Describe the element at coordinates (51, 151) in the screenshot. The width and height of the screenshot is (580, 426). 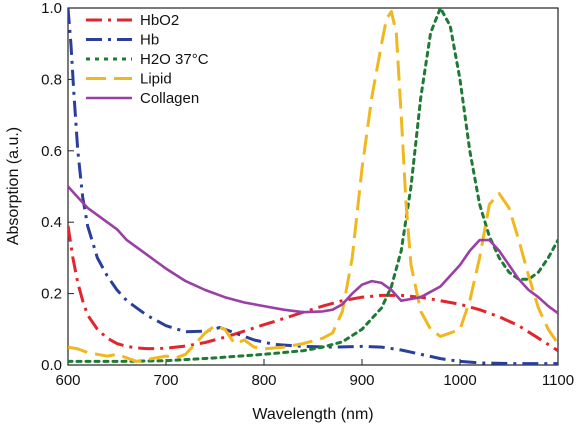
I see `y-tick-label: 0.6` at that location.